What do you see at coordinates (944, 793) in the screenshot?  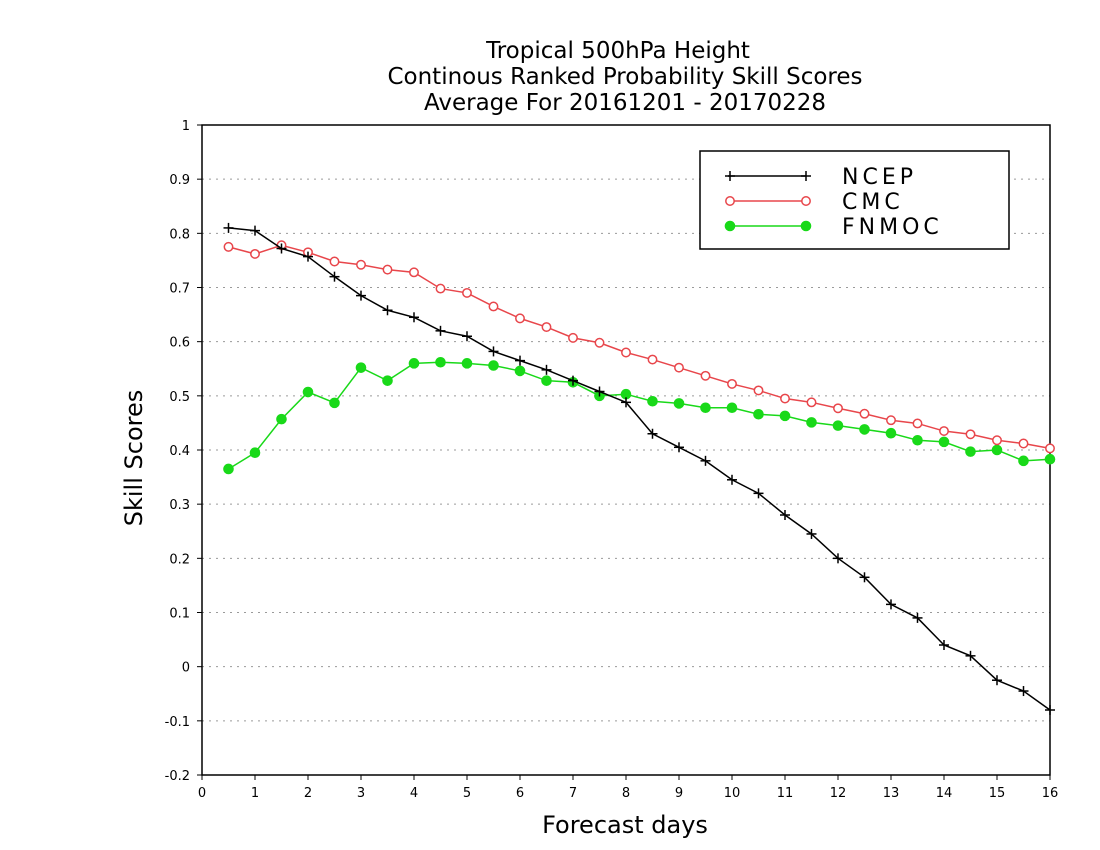 I see `x-tick-label: 14` at bounding box center [944, 793].